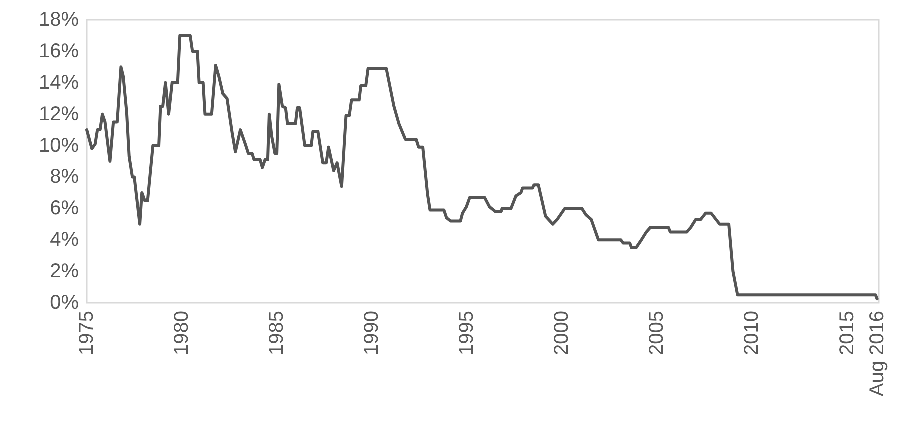  Describe the element at coordinates (847, 333) in the screenshot. I see `x-tick-label: 2015` at that location.